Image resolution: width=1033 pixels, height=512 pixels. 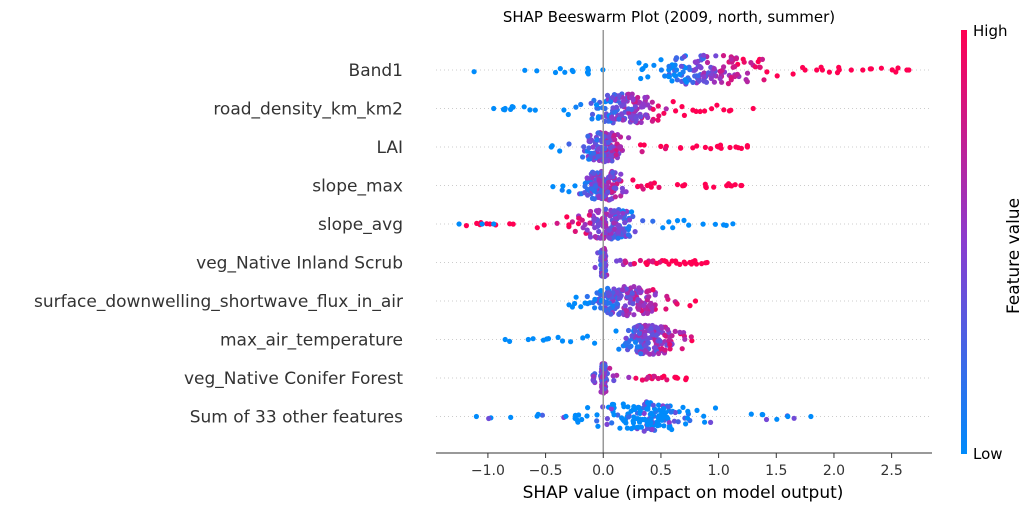 I want to click on feature-label: Sum of 33 other features, so click(x=296, y=418).